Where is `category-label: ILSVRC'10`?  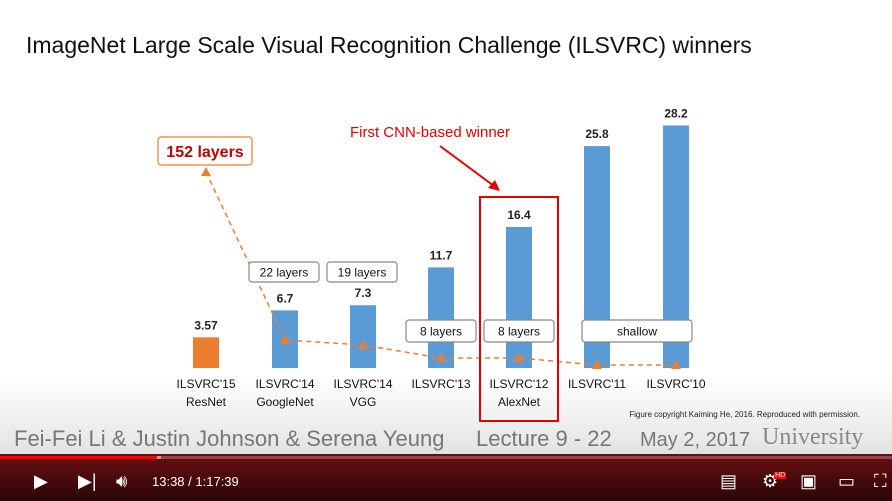
category-label: ILSVRC'10 is located at coordinates (676, 384).